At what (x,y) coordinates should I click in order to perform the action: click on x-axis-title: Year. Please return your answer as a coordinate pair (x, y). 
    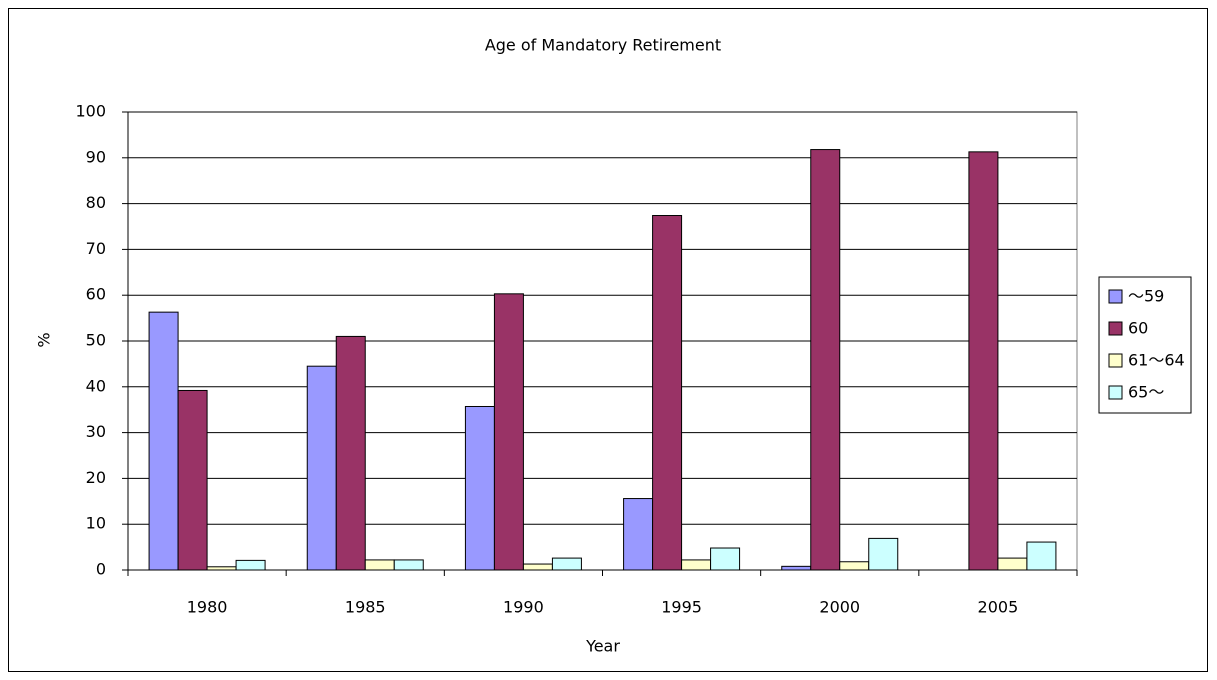
    Looking at the image, I should click on (602, 646).